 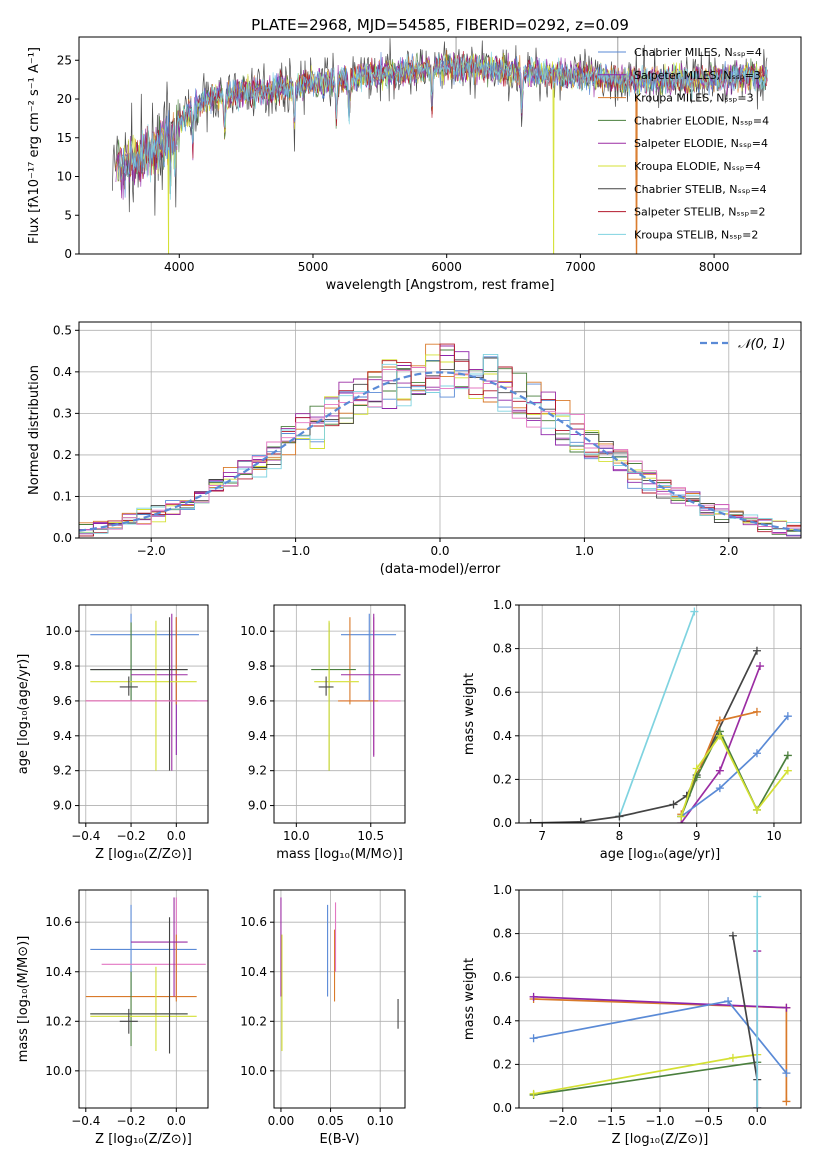 I want to click on y-tick-label: 0, so click(x=68, y=254).